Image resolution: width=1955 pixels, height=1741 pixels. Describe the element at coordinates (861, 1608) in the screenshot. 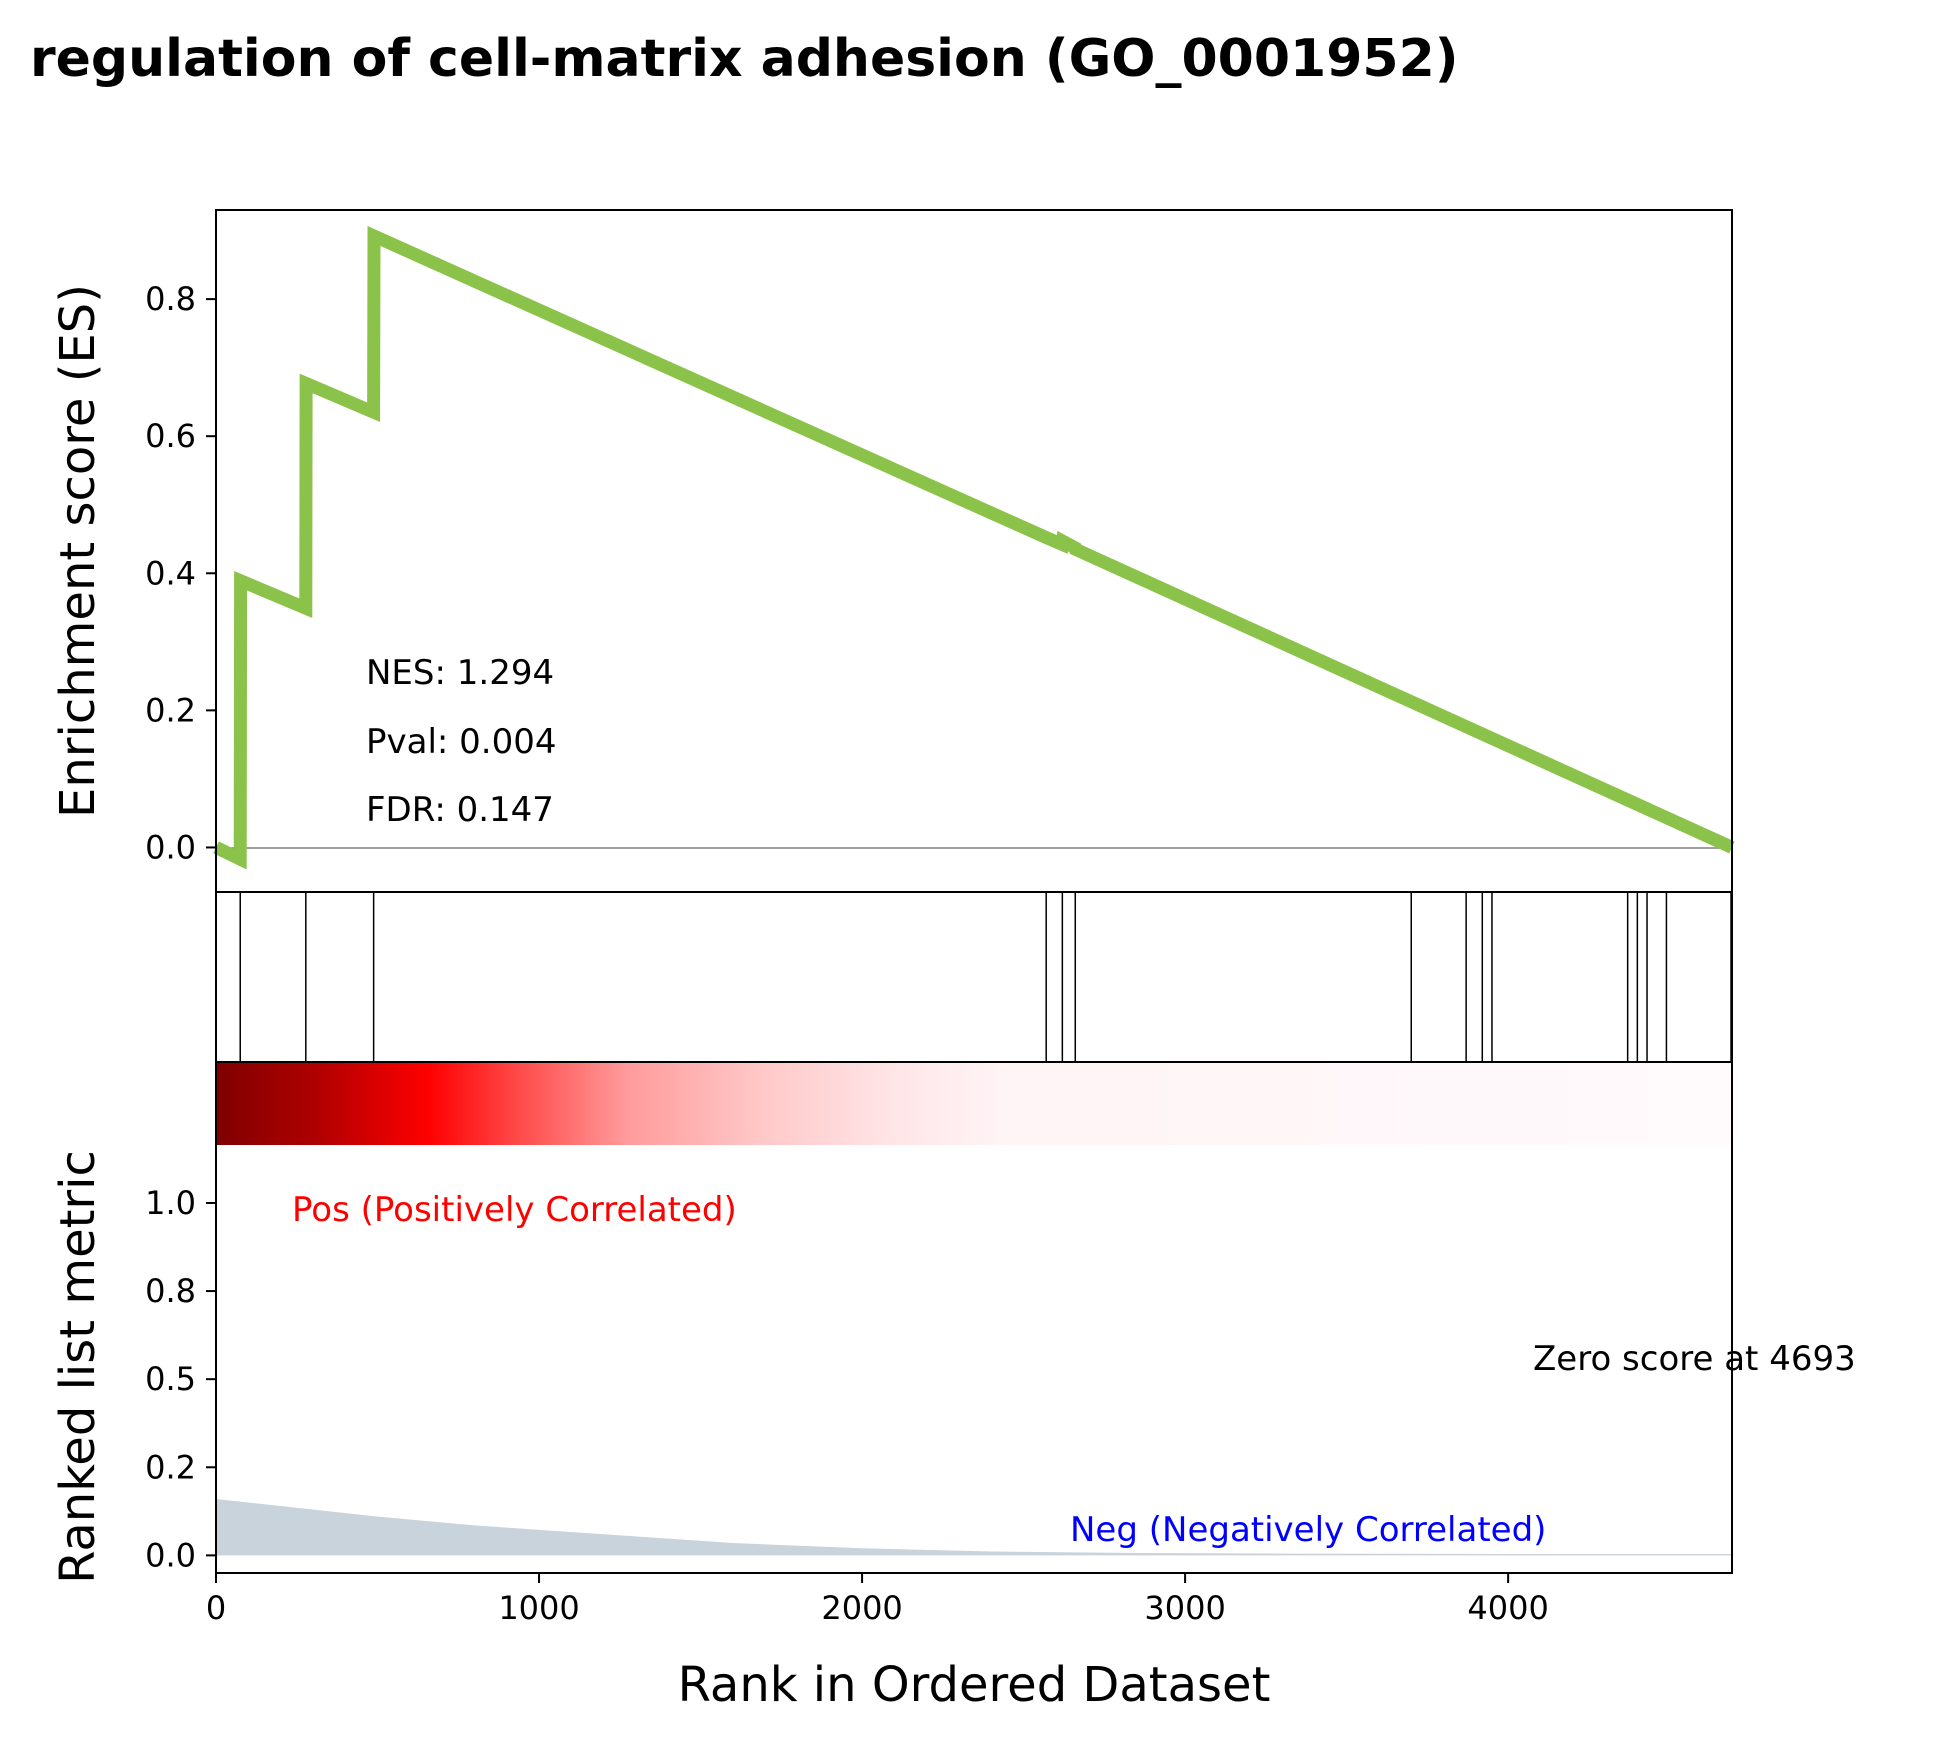

I see `x-tick-label: 2000` at that location.